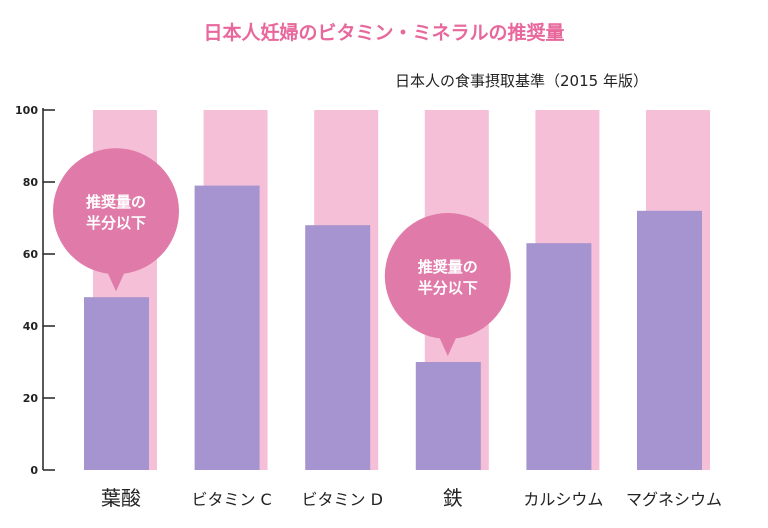 The width and height of the screenshot is (768, 528). I want to click on y-tick-label: 40, so click(31, 326).